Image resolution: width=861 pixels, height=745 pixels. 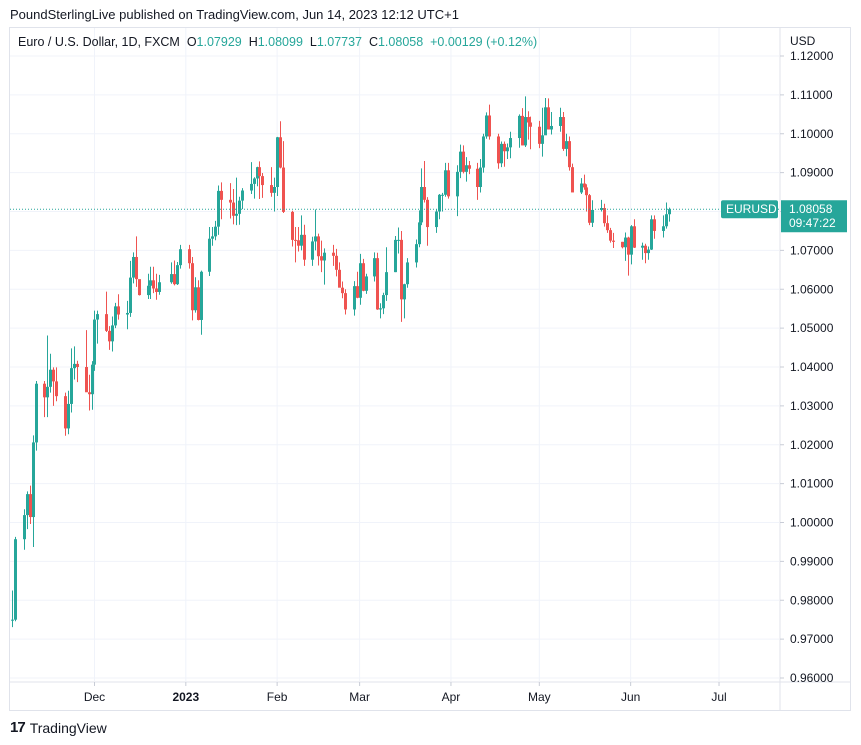 What do you see at coordinates (812, 561) in the screenshot?
I see `y-tick-label: 0.99000` at bounding box center [812, 561].